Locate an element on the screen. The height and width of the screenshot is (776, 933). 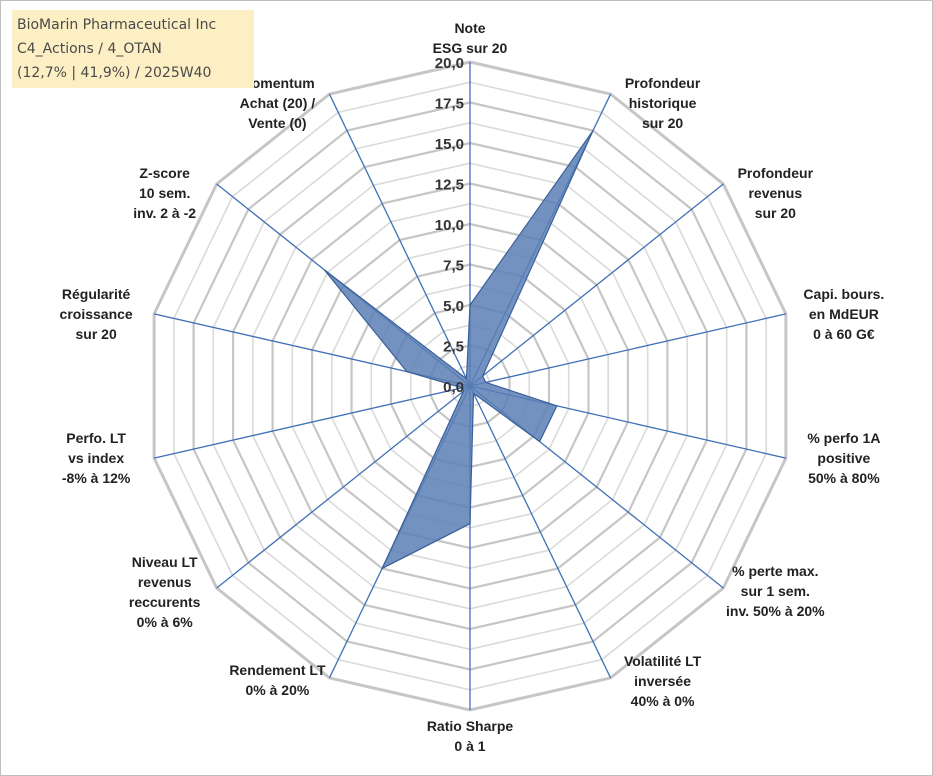
title-line-period: (12,7% | 41,9%) / 2025W40 is located at coordinates (114, 73).